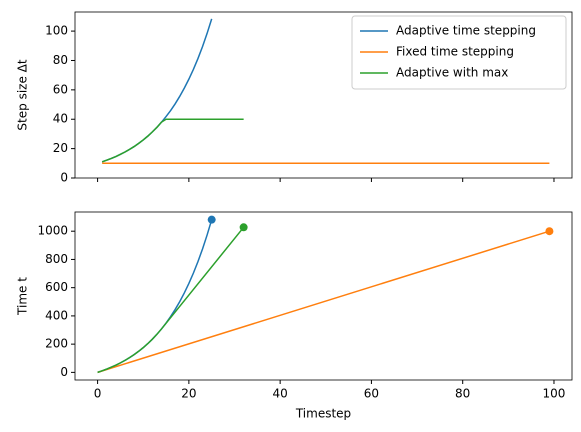 This screenshot has width=581, height=432. What do you see at coordinates (56, 287) in the screenshot?
I see `y-tick-label: 600` at bounding box center [56, 287].